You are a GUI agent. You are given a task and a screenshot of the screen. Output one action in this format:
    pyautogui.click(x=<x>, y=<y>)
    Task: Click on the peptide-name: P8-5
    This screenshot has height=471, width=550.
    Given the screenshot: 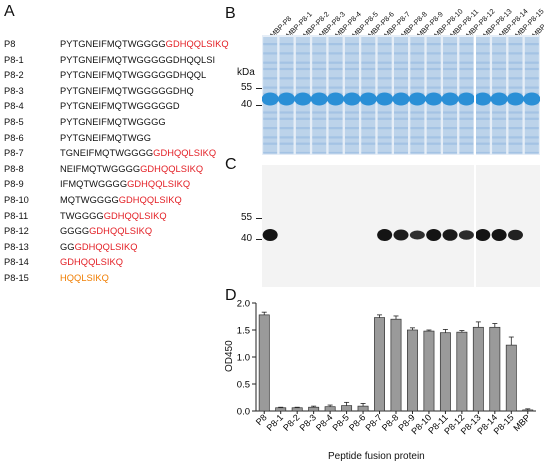 What is the action you would take?
    pyautogui.click(x=14, y=122)
    